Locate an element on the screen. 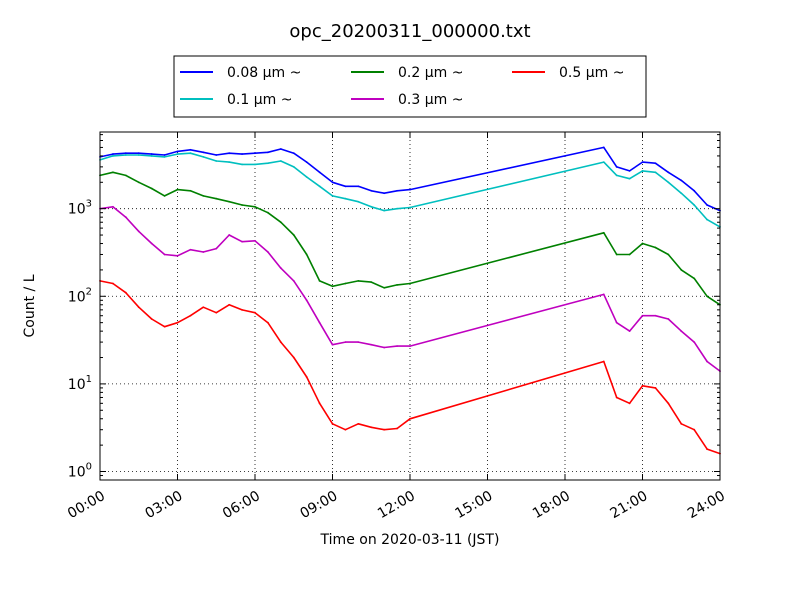 The height and width of the screenshot is (600, 800). legend-entry: 0.2 μm ~ is located at coordinates (407, 73).